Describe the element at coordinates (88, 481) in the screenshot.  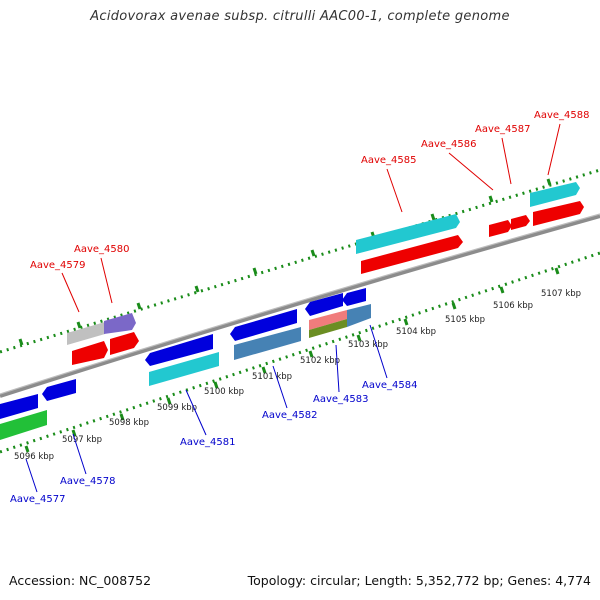
I see `gene-label: Aave_4578` at that location.